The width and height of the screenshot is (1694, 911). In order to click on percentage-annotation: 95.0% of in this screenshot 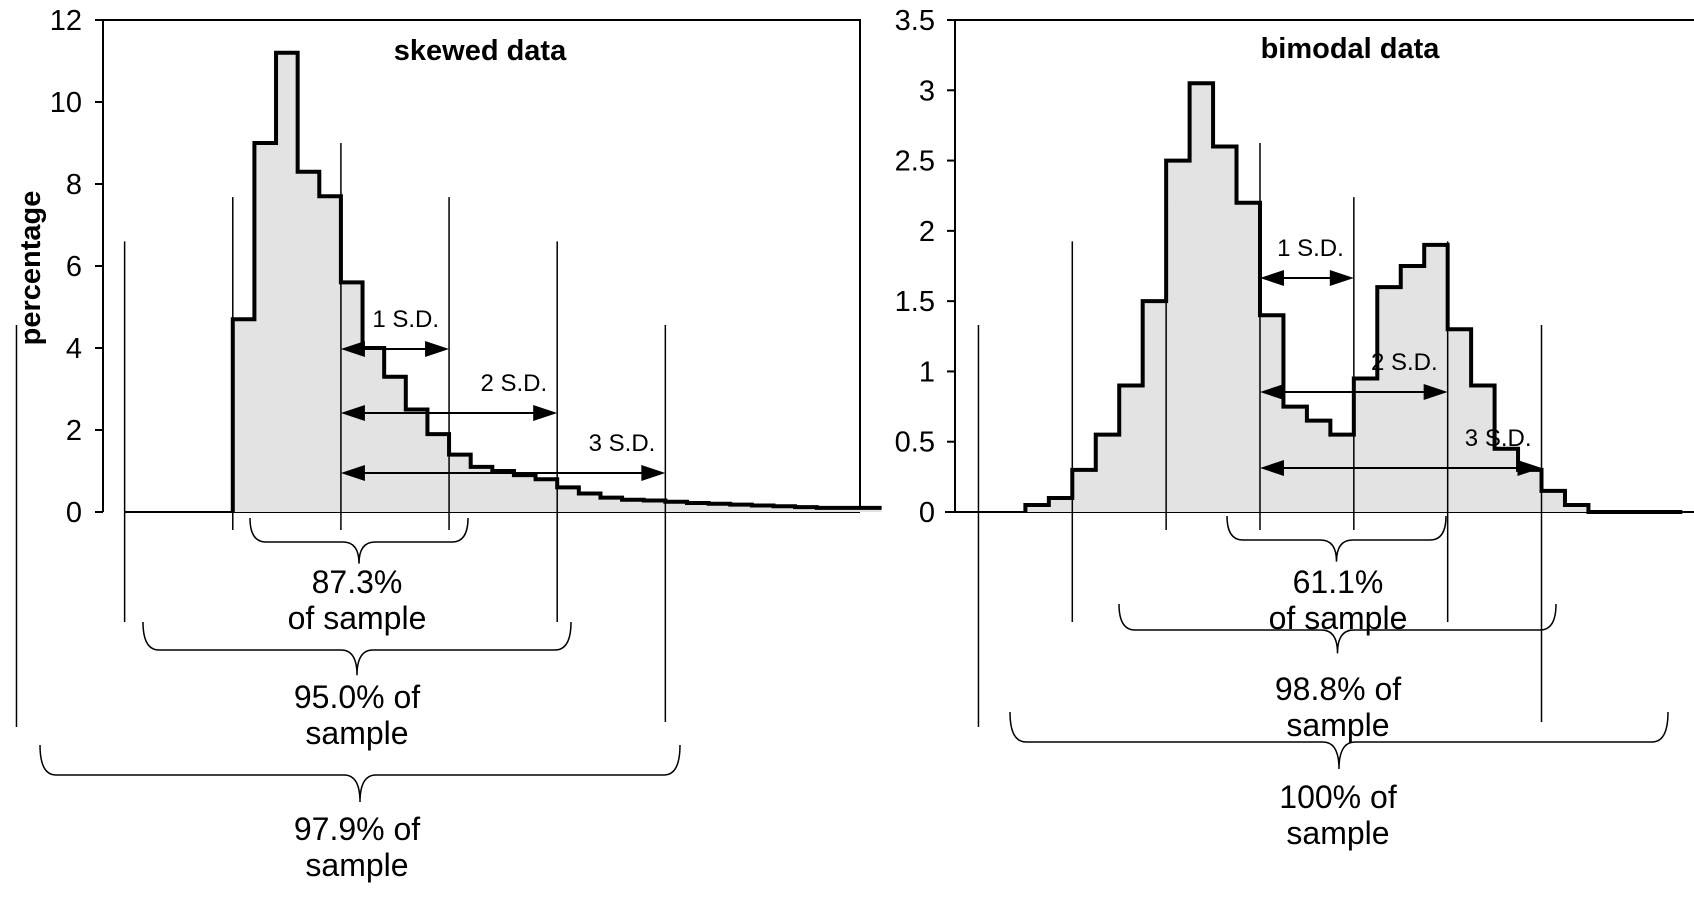, I will do `click(357, 697)`.